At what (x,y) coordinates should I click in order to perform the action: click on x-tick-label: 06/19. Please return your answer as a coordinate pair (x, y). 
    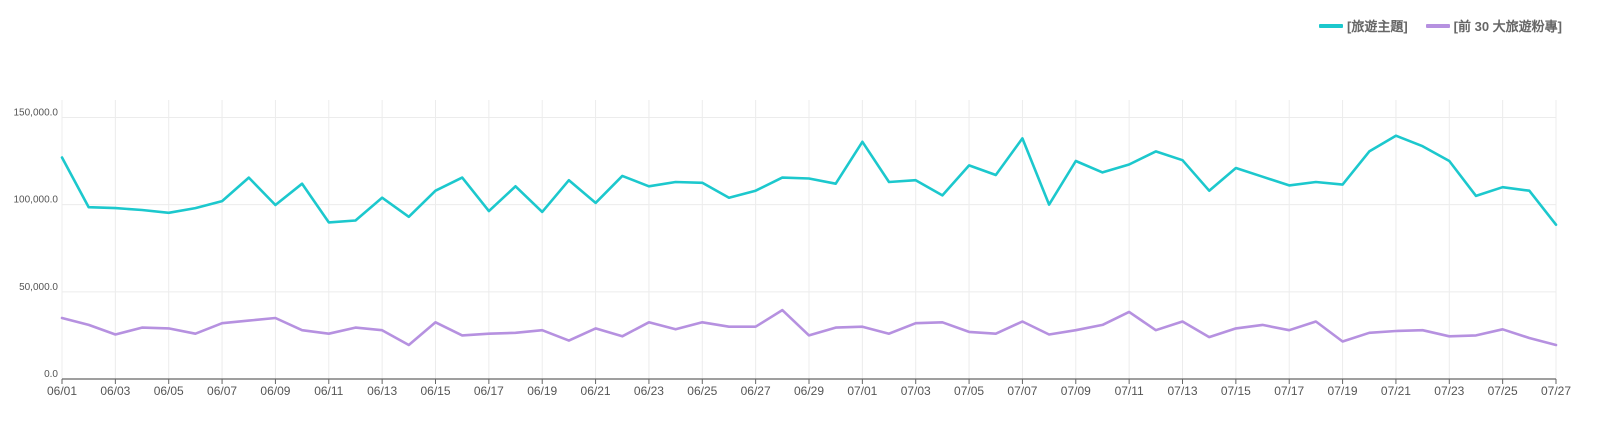
    Looking at the image, I should click on (542, 391).